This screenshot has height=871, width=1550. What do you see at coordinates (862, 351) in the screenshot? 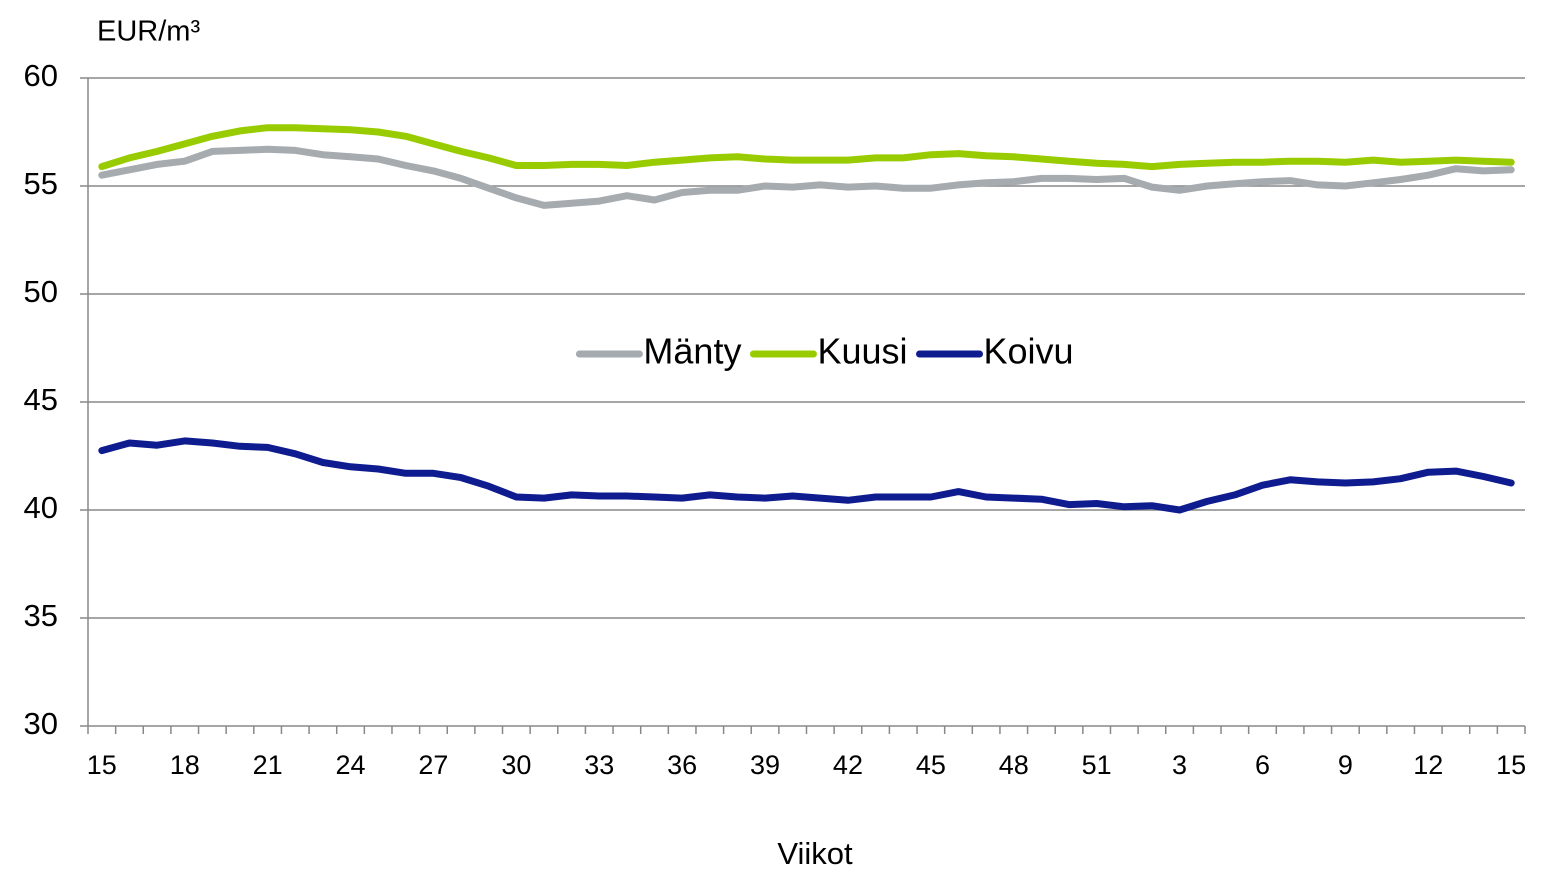
I see `legend-label: Kuusi` at bounding box center [862, 351].